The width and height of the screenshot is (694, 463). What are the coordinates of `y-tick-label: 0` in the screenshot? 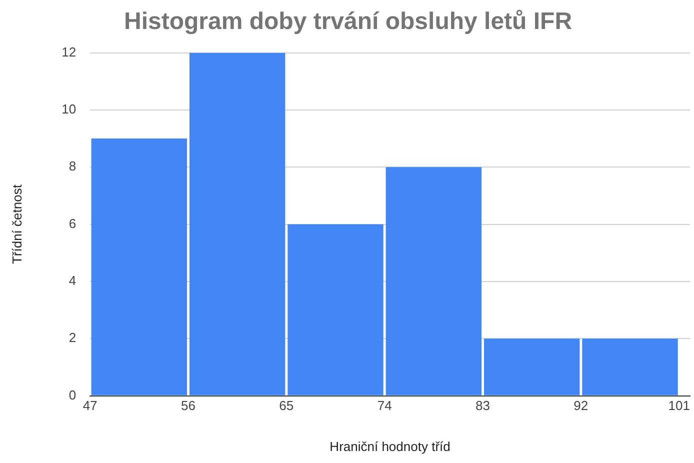 It's located at (72, 394).